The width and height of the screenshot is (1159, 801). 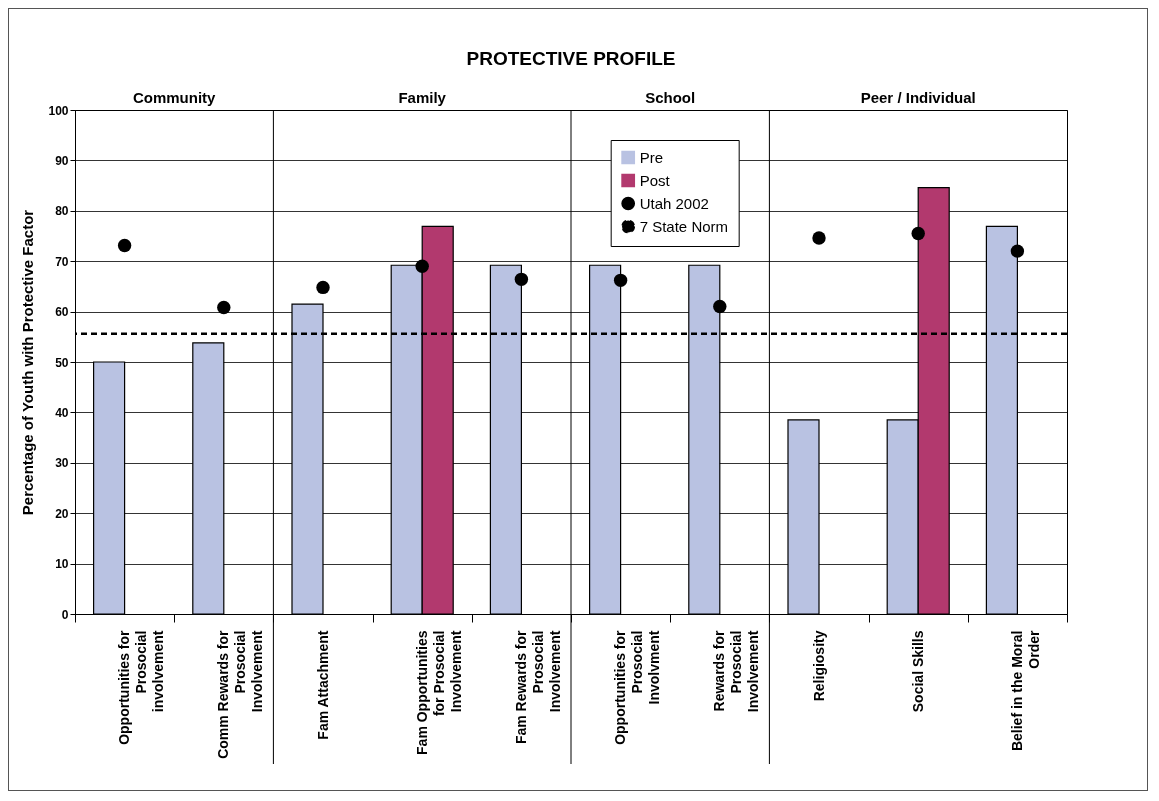 I want to click on y-tick-label: 40, so click(x=62, y=412).